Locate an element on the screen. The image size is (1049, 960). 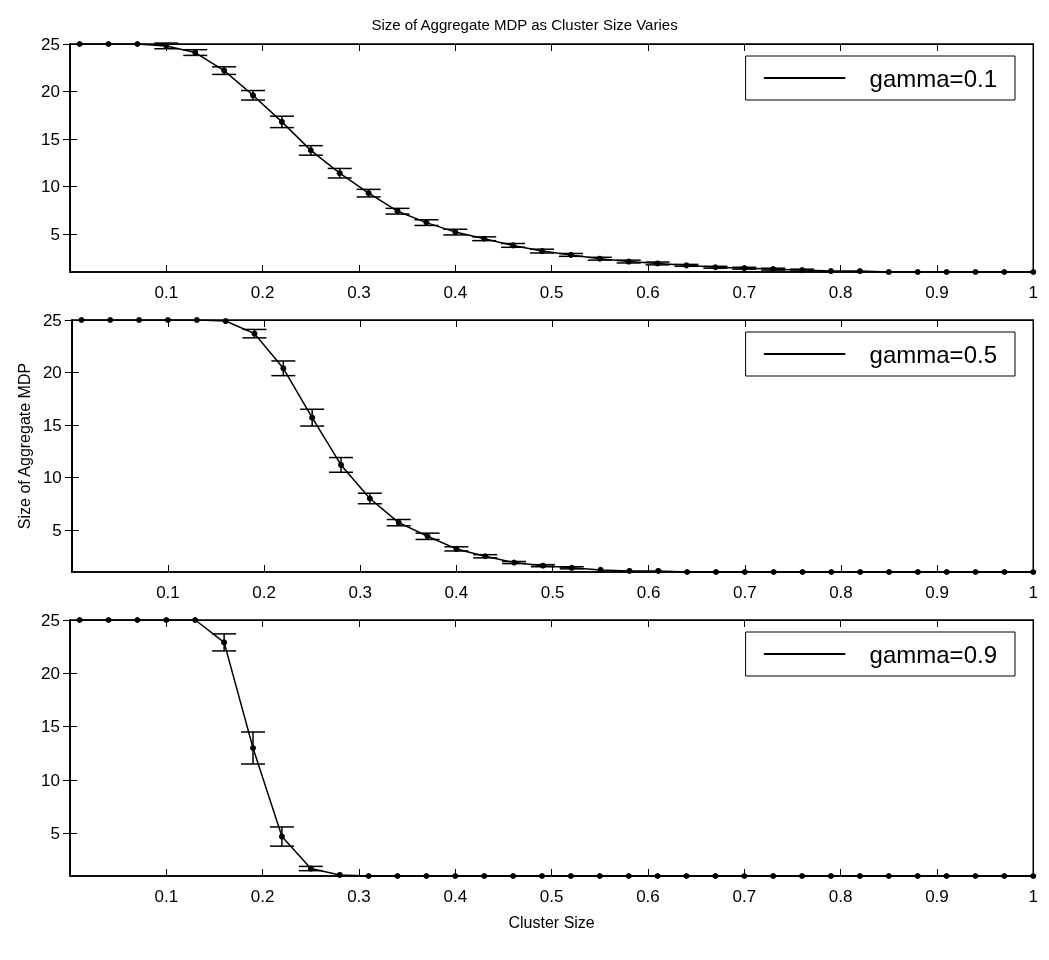
chart-title: Size of Aggregate MDP as Cluster Size Varies is located at coordinates (524, 24).